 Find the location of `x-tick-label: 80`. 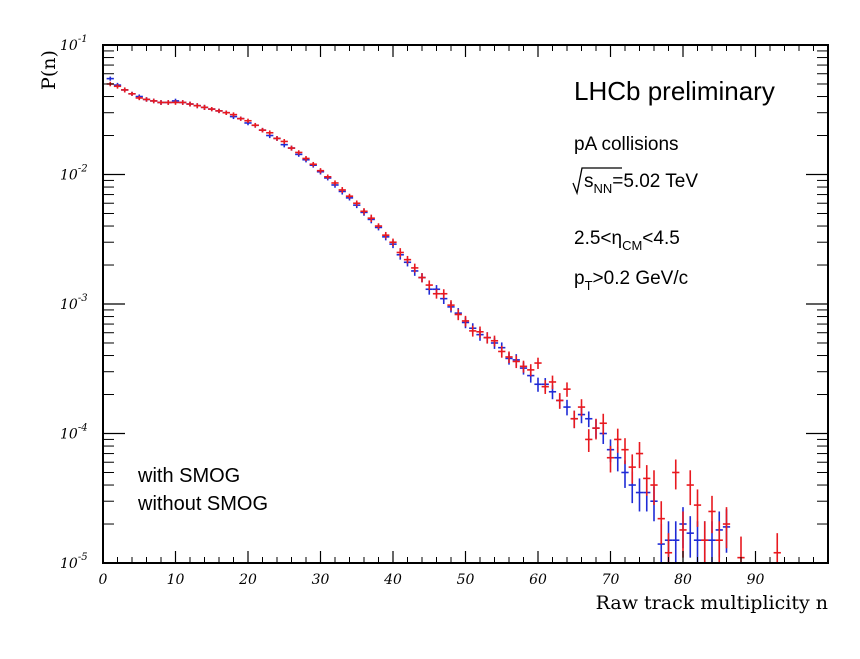

x-tick-label: 80 is located at coordinates (683, 580).